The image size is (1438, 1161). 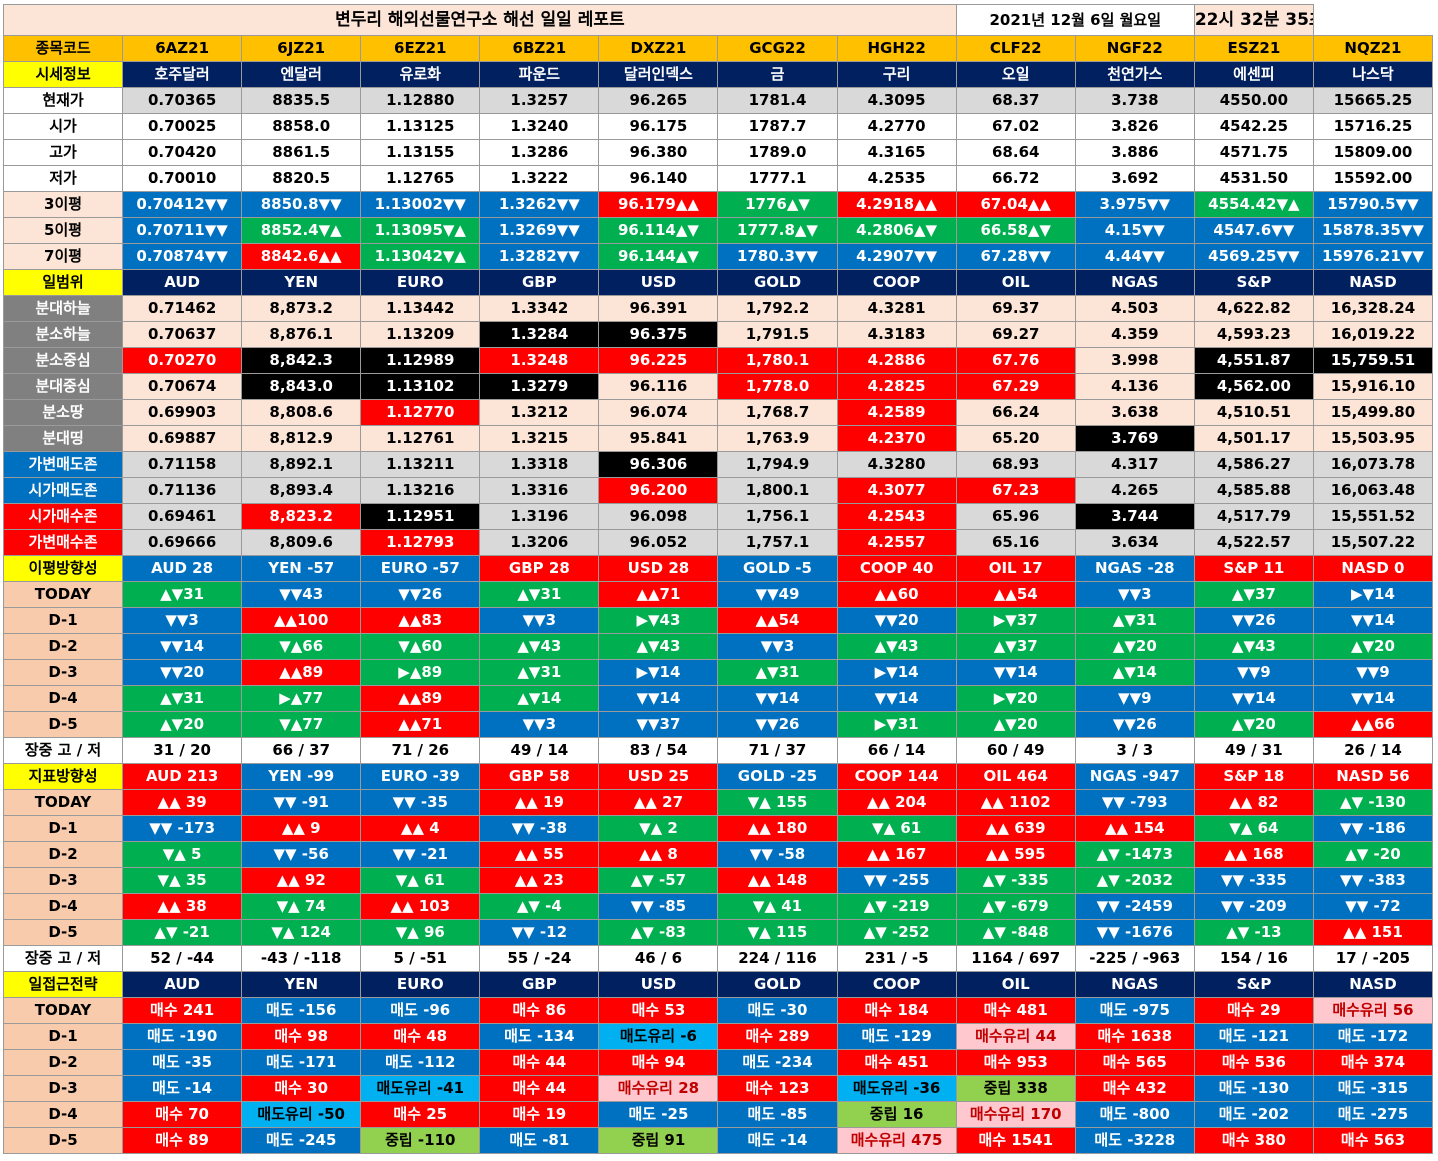 What do you see at coordinates (777, 776) in the screenshot?
I see `data-cell: GOLD -25` at bounding box center [777, 776].